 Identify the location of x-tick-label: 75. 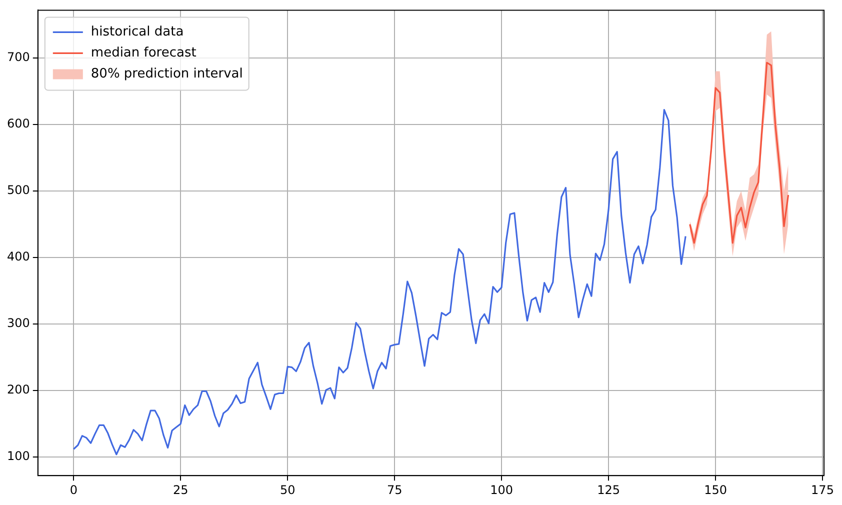
(394, 489).